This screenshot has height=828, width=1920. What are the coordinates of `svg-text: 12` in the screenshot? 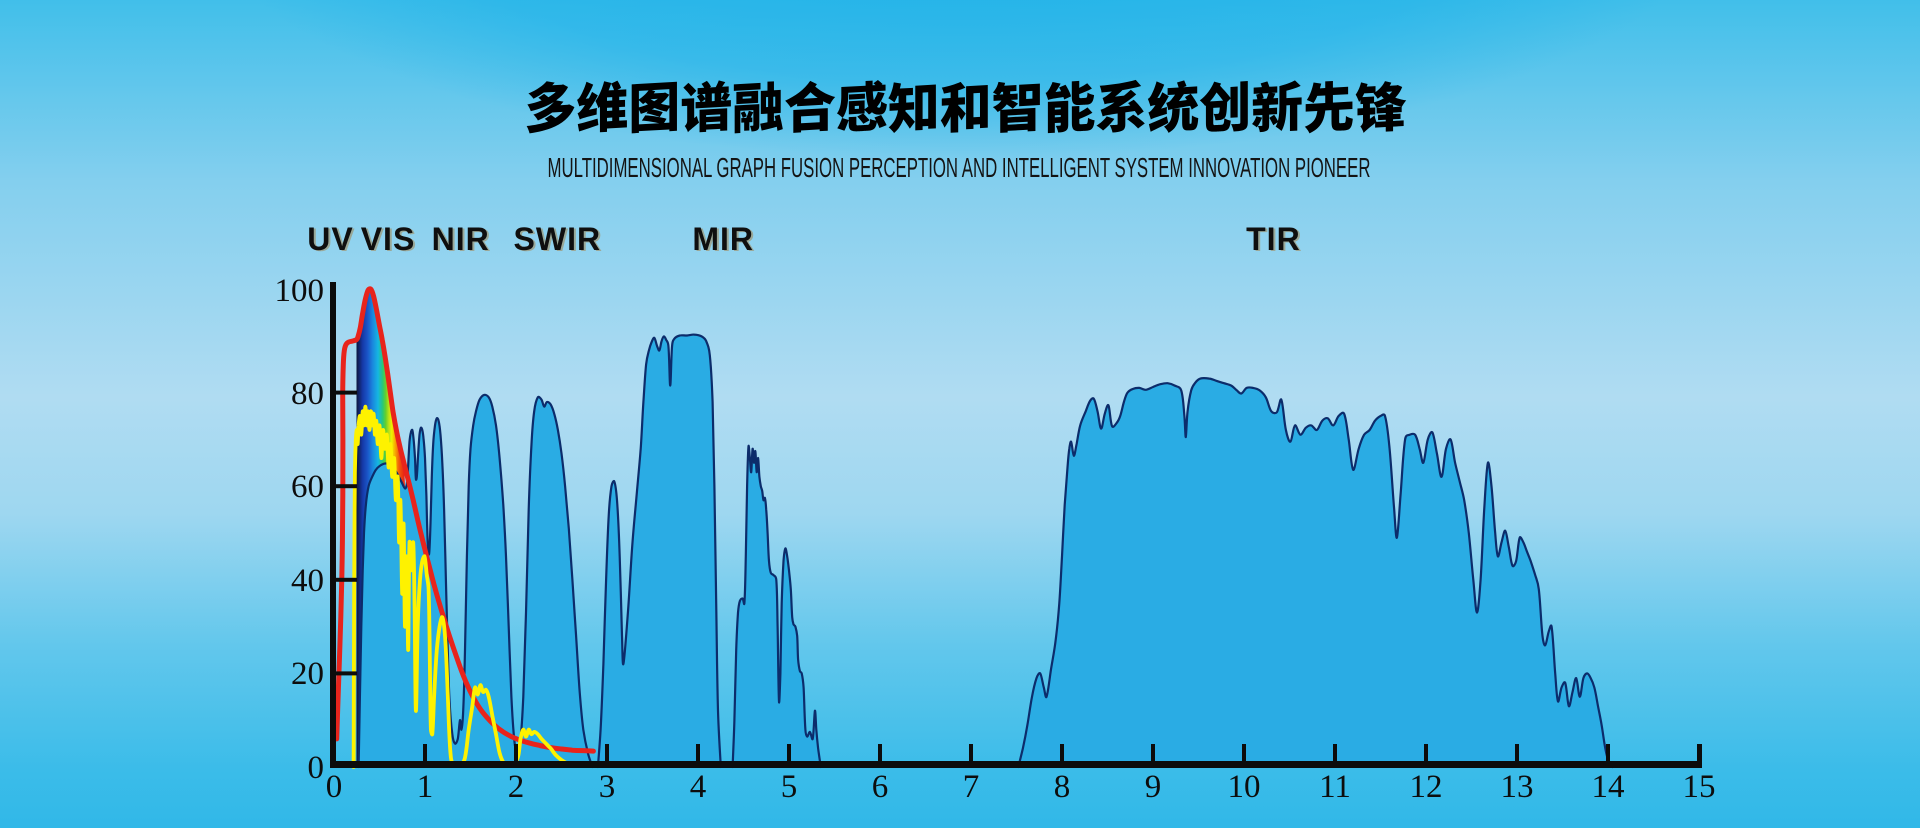 It's located at (1426, 787).